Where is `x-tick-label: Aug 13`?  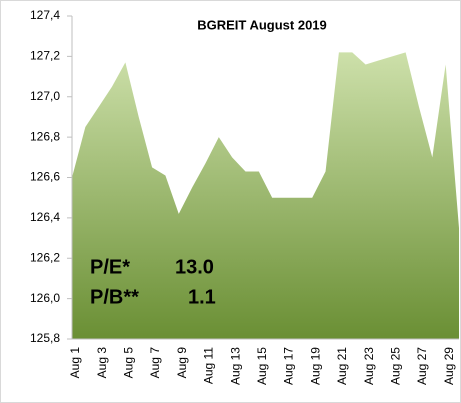 x-tick-label: Aug 13 is located at coordinates (235, 366).